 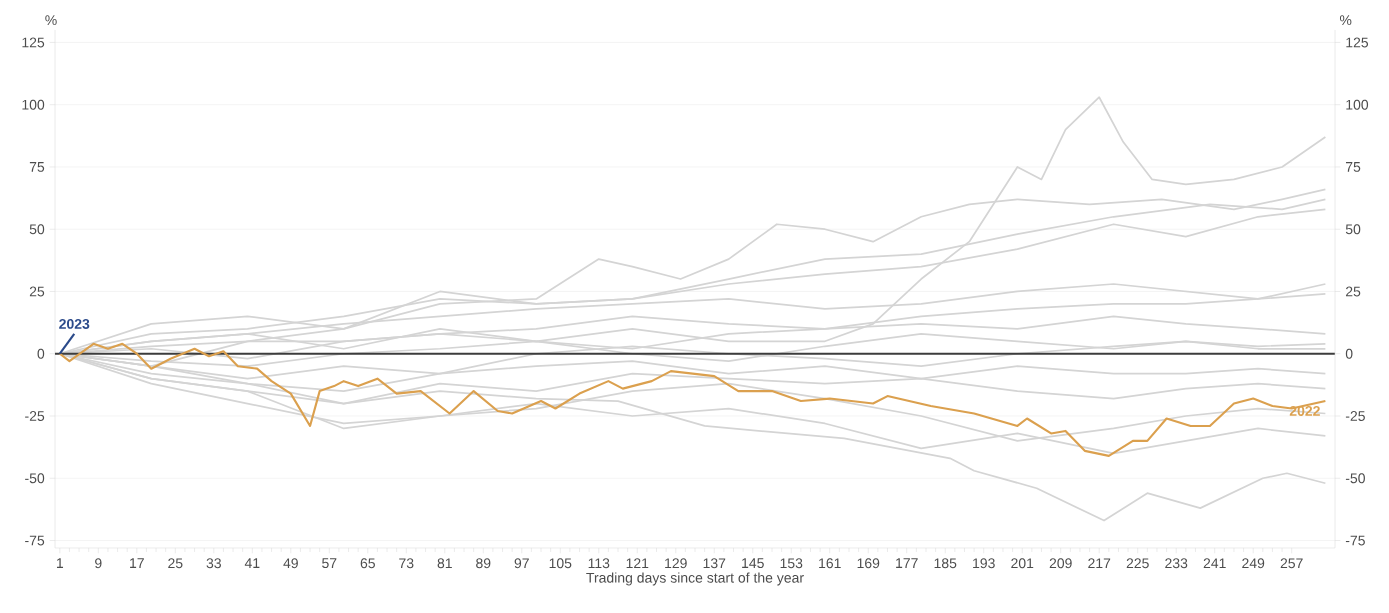 I want to click on x-tick-label: 89, so click(x=483, y=563).